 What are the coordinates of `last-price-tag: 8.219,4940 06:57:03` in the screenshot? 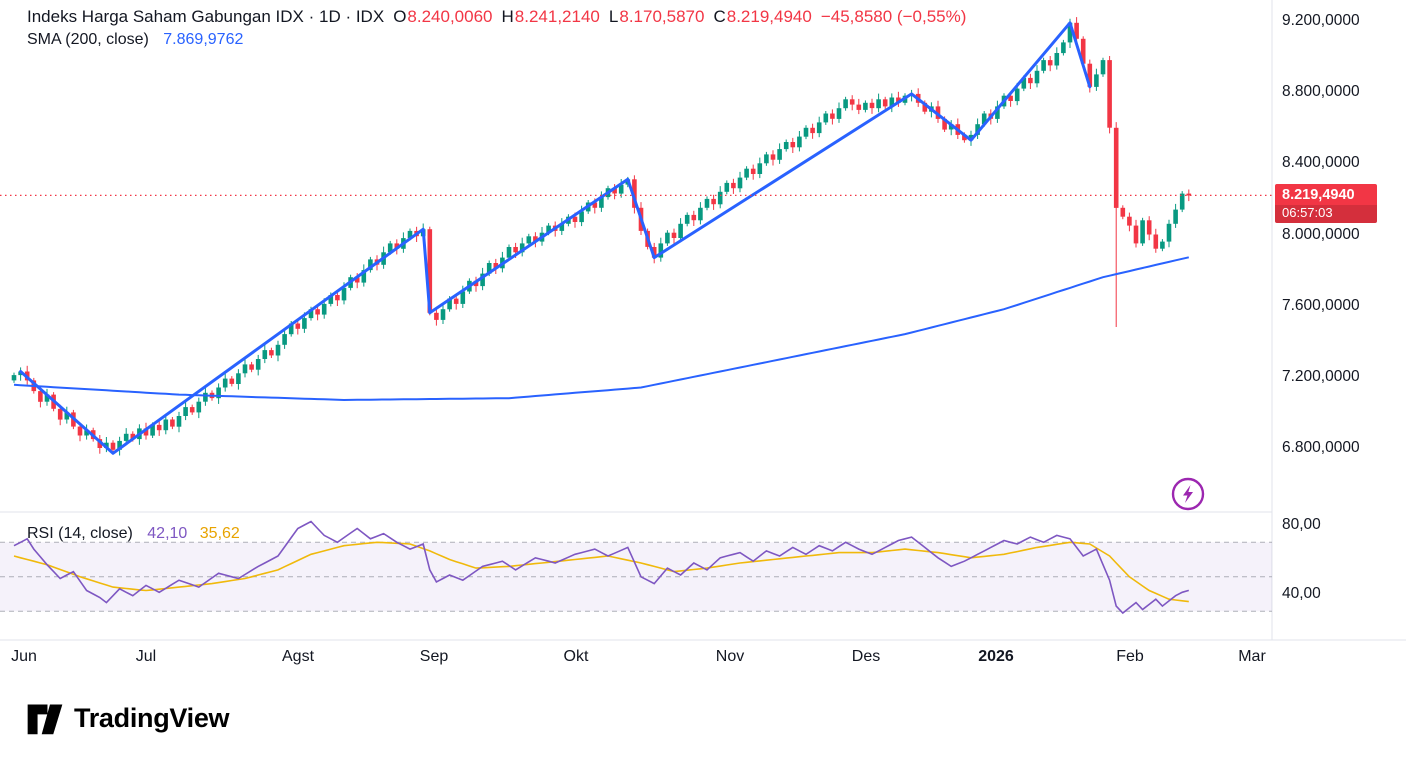 It's located at (1326, 204).